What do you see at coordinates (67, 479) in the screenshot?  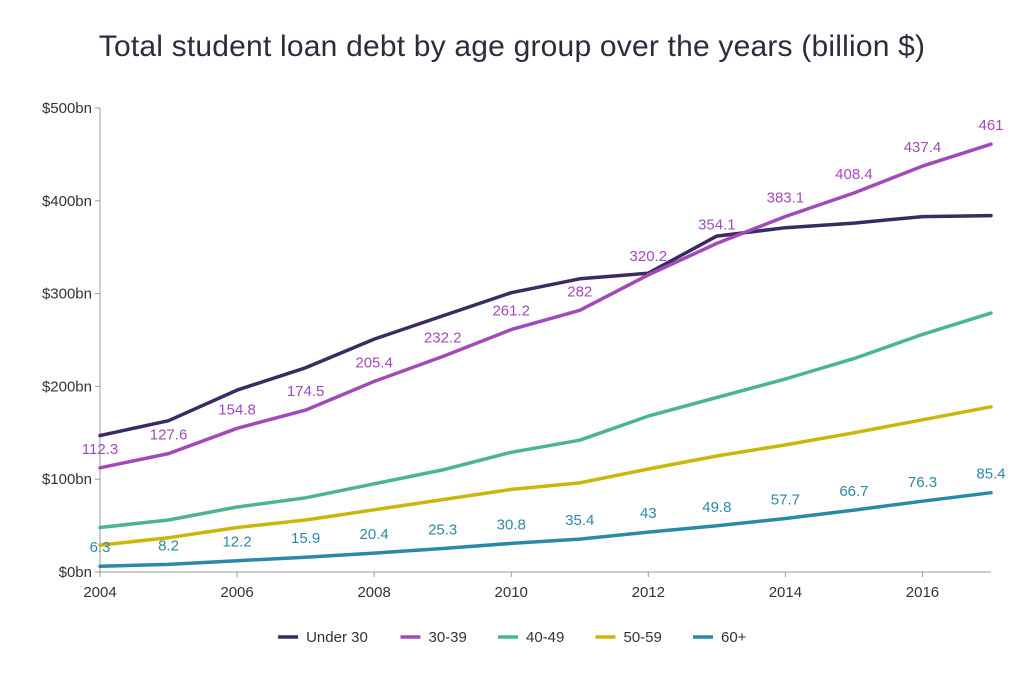 I see `y-tick-label: $100bn` at bounding box center [67, 479].